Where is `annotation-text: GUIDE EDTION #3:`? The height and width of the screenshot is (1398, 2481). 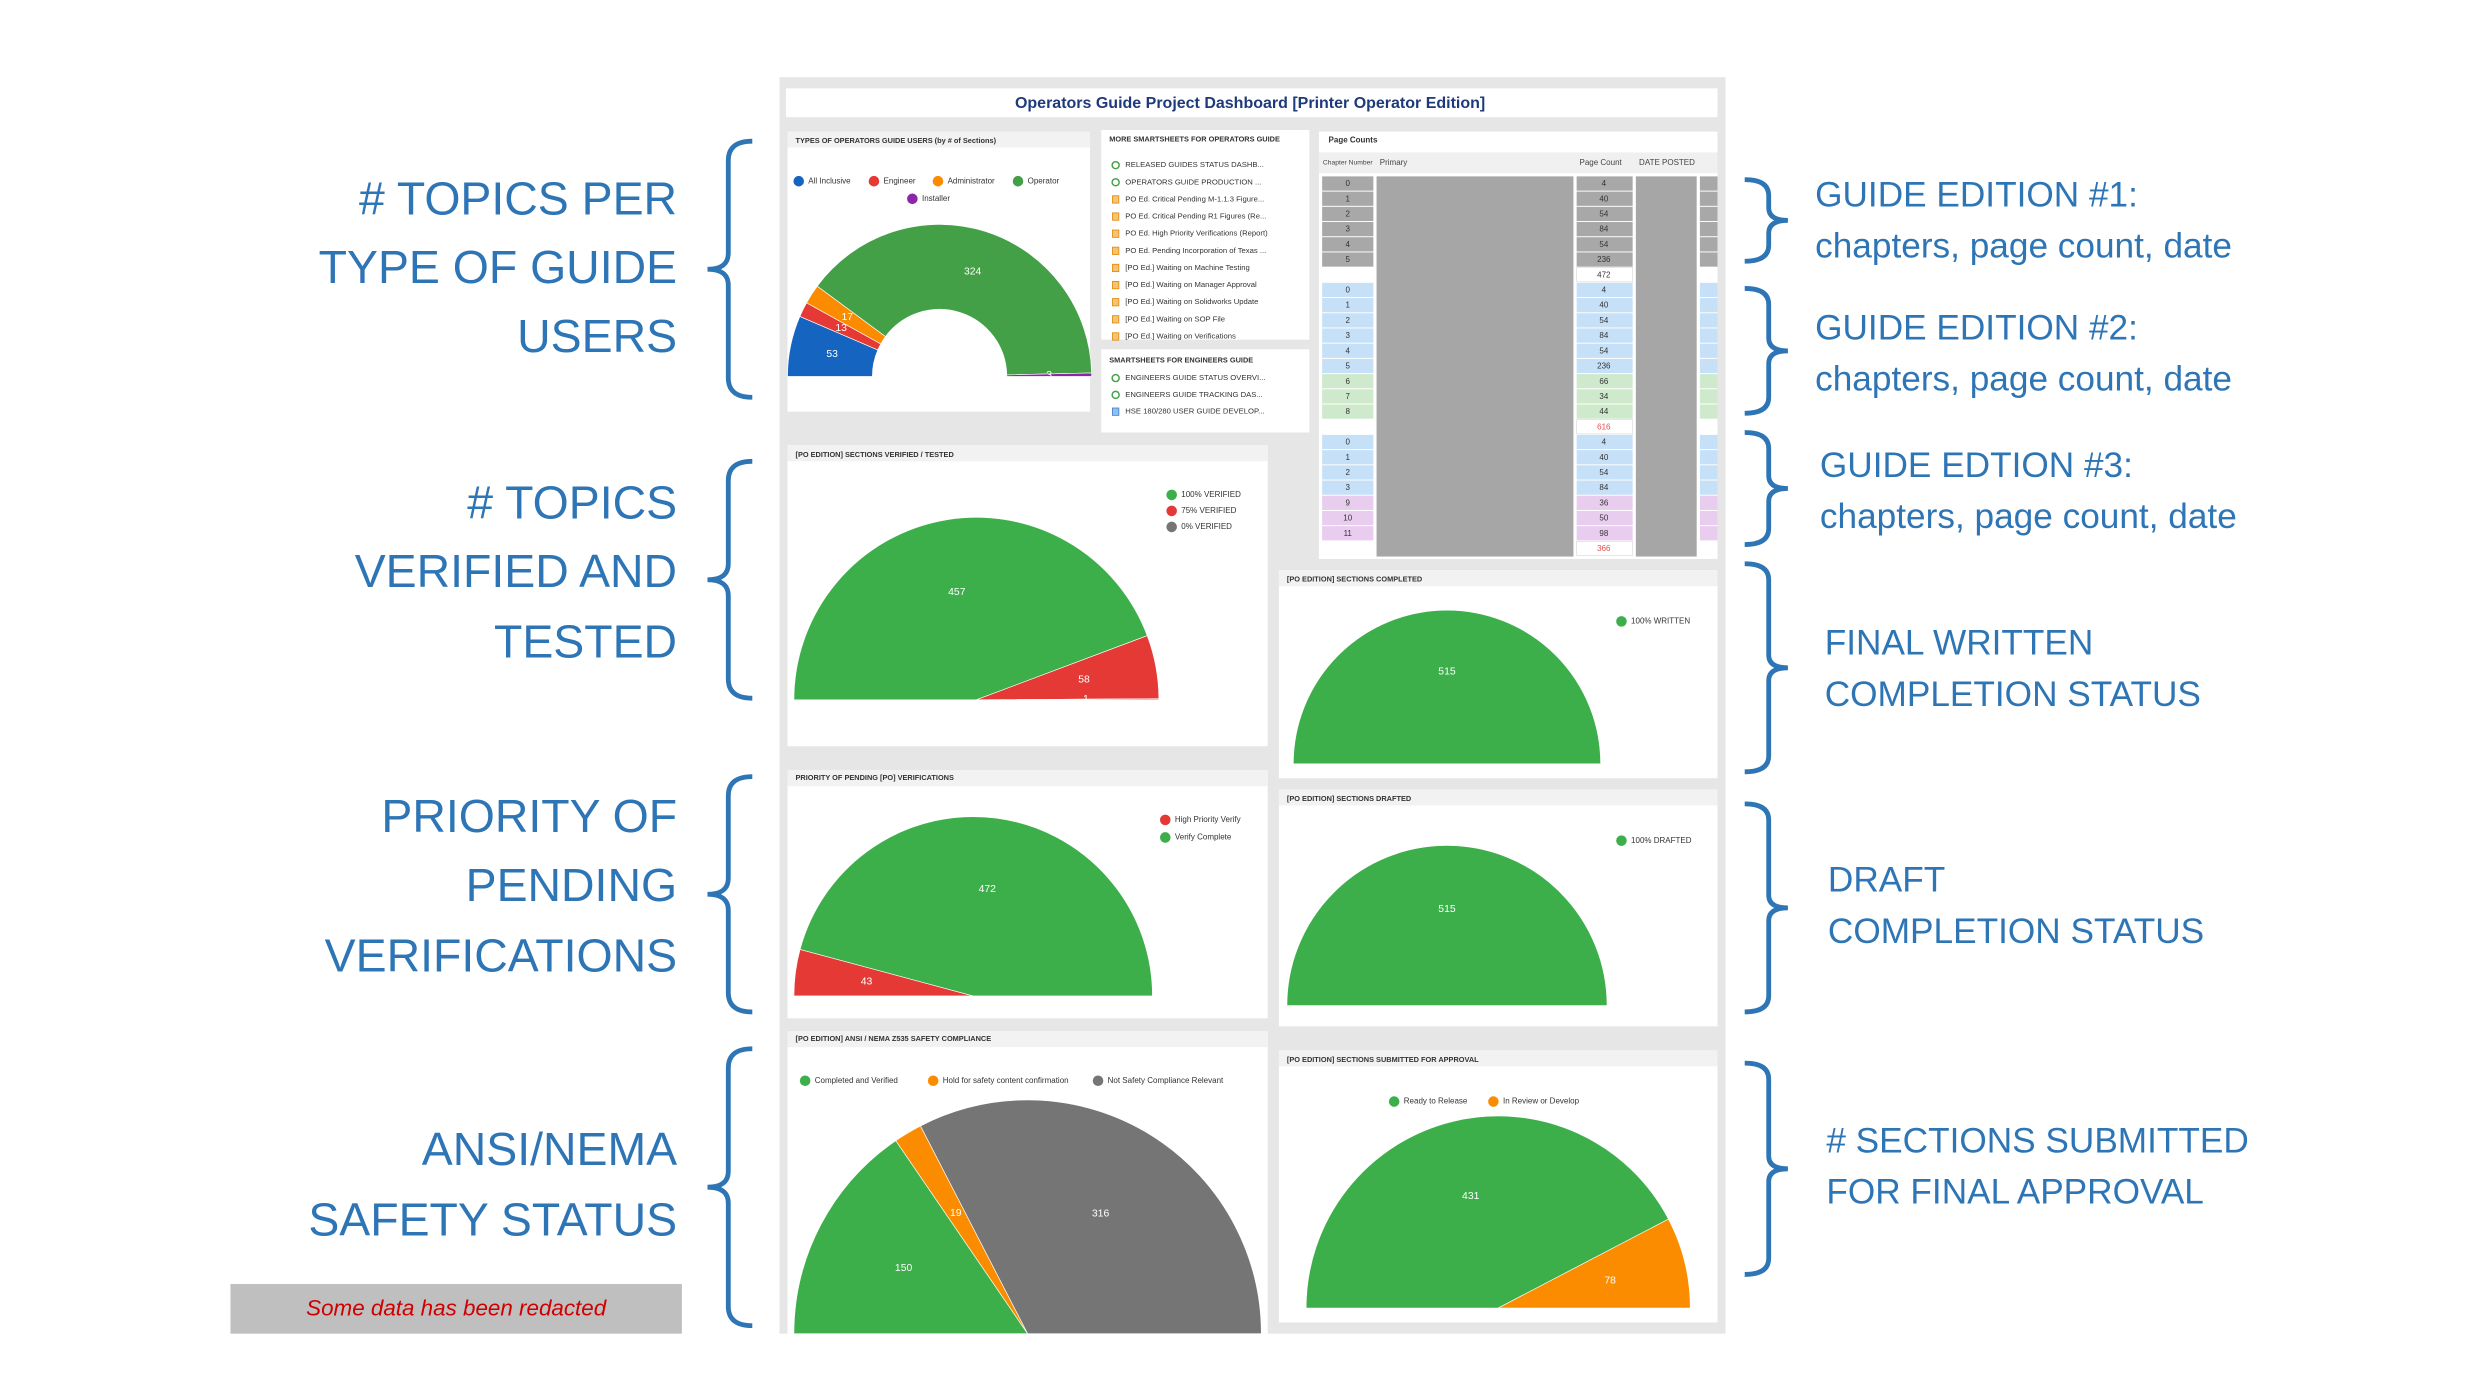 annotation-text: GUIDE EDTION #3: is located at coordinates (1976, 465).